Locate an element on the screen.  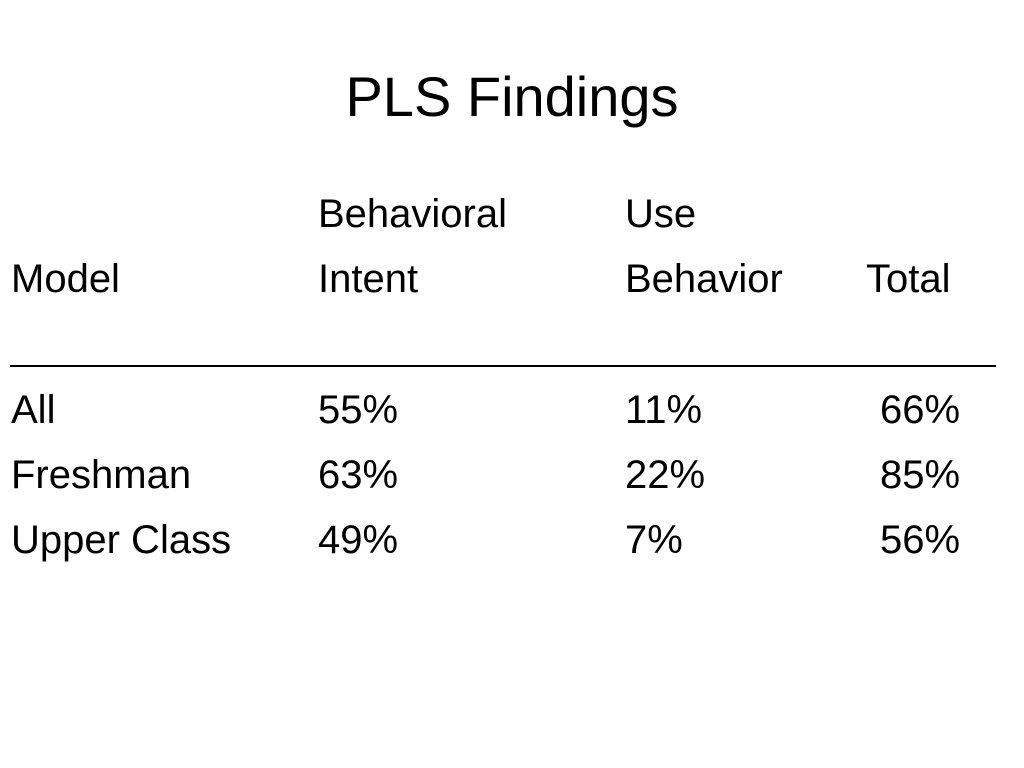
row-freshman-intent: 63% is located at coordinates (358, 475).